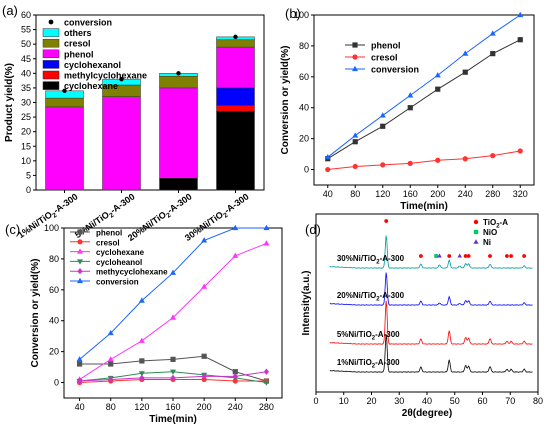  I want to click on legend-label: methylcyclohexane, so click(105, 76).